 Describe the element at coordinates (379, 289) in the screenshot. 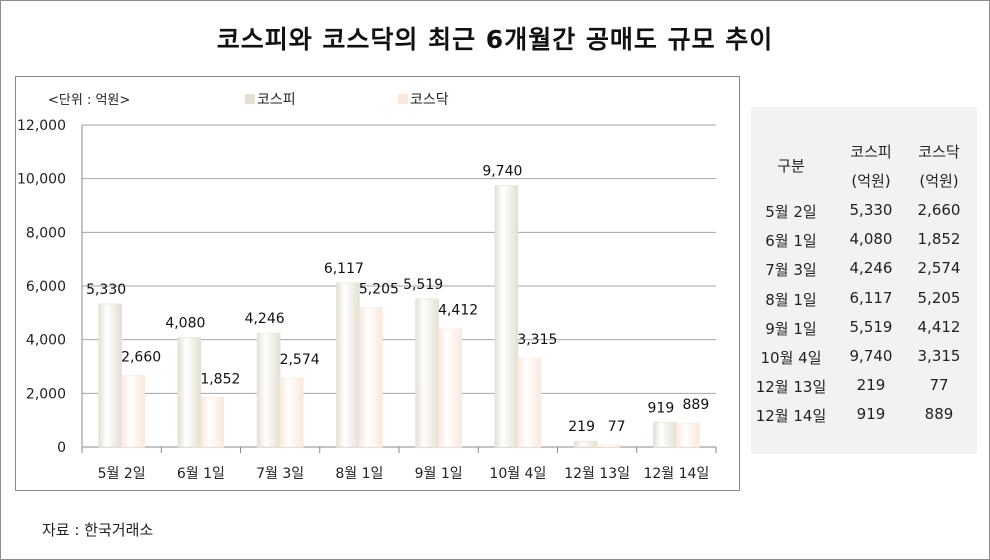

I see `data-label: 5,205` at that location.